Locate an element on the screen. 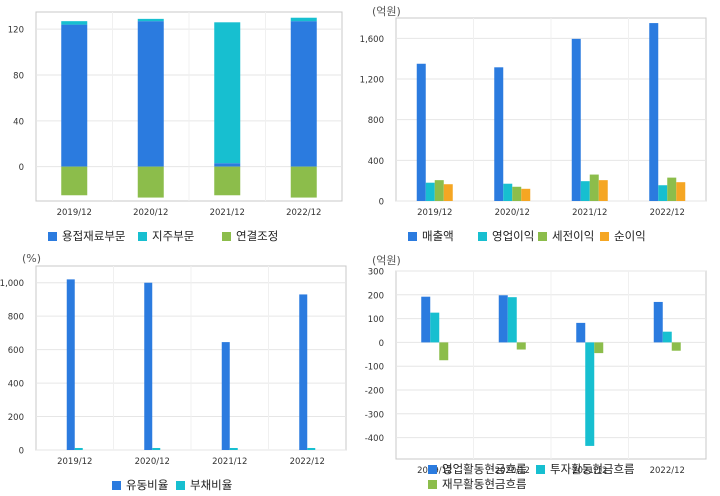 This screenshot has height=496, width=720. legend-item: 투자활동현금흐름 is located at coordinates (585, 469).